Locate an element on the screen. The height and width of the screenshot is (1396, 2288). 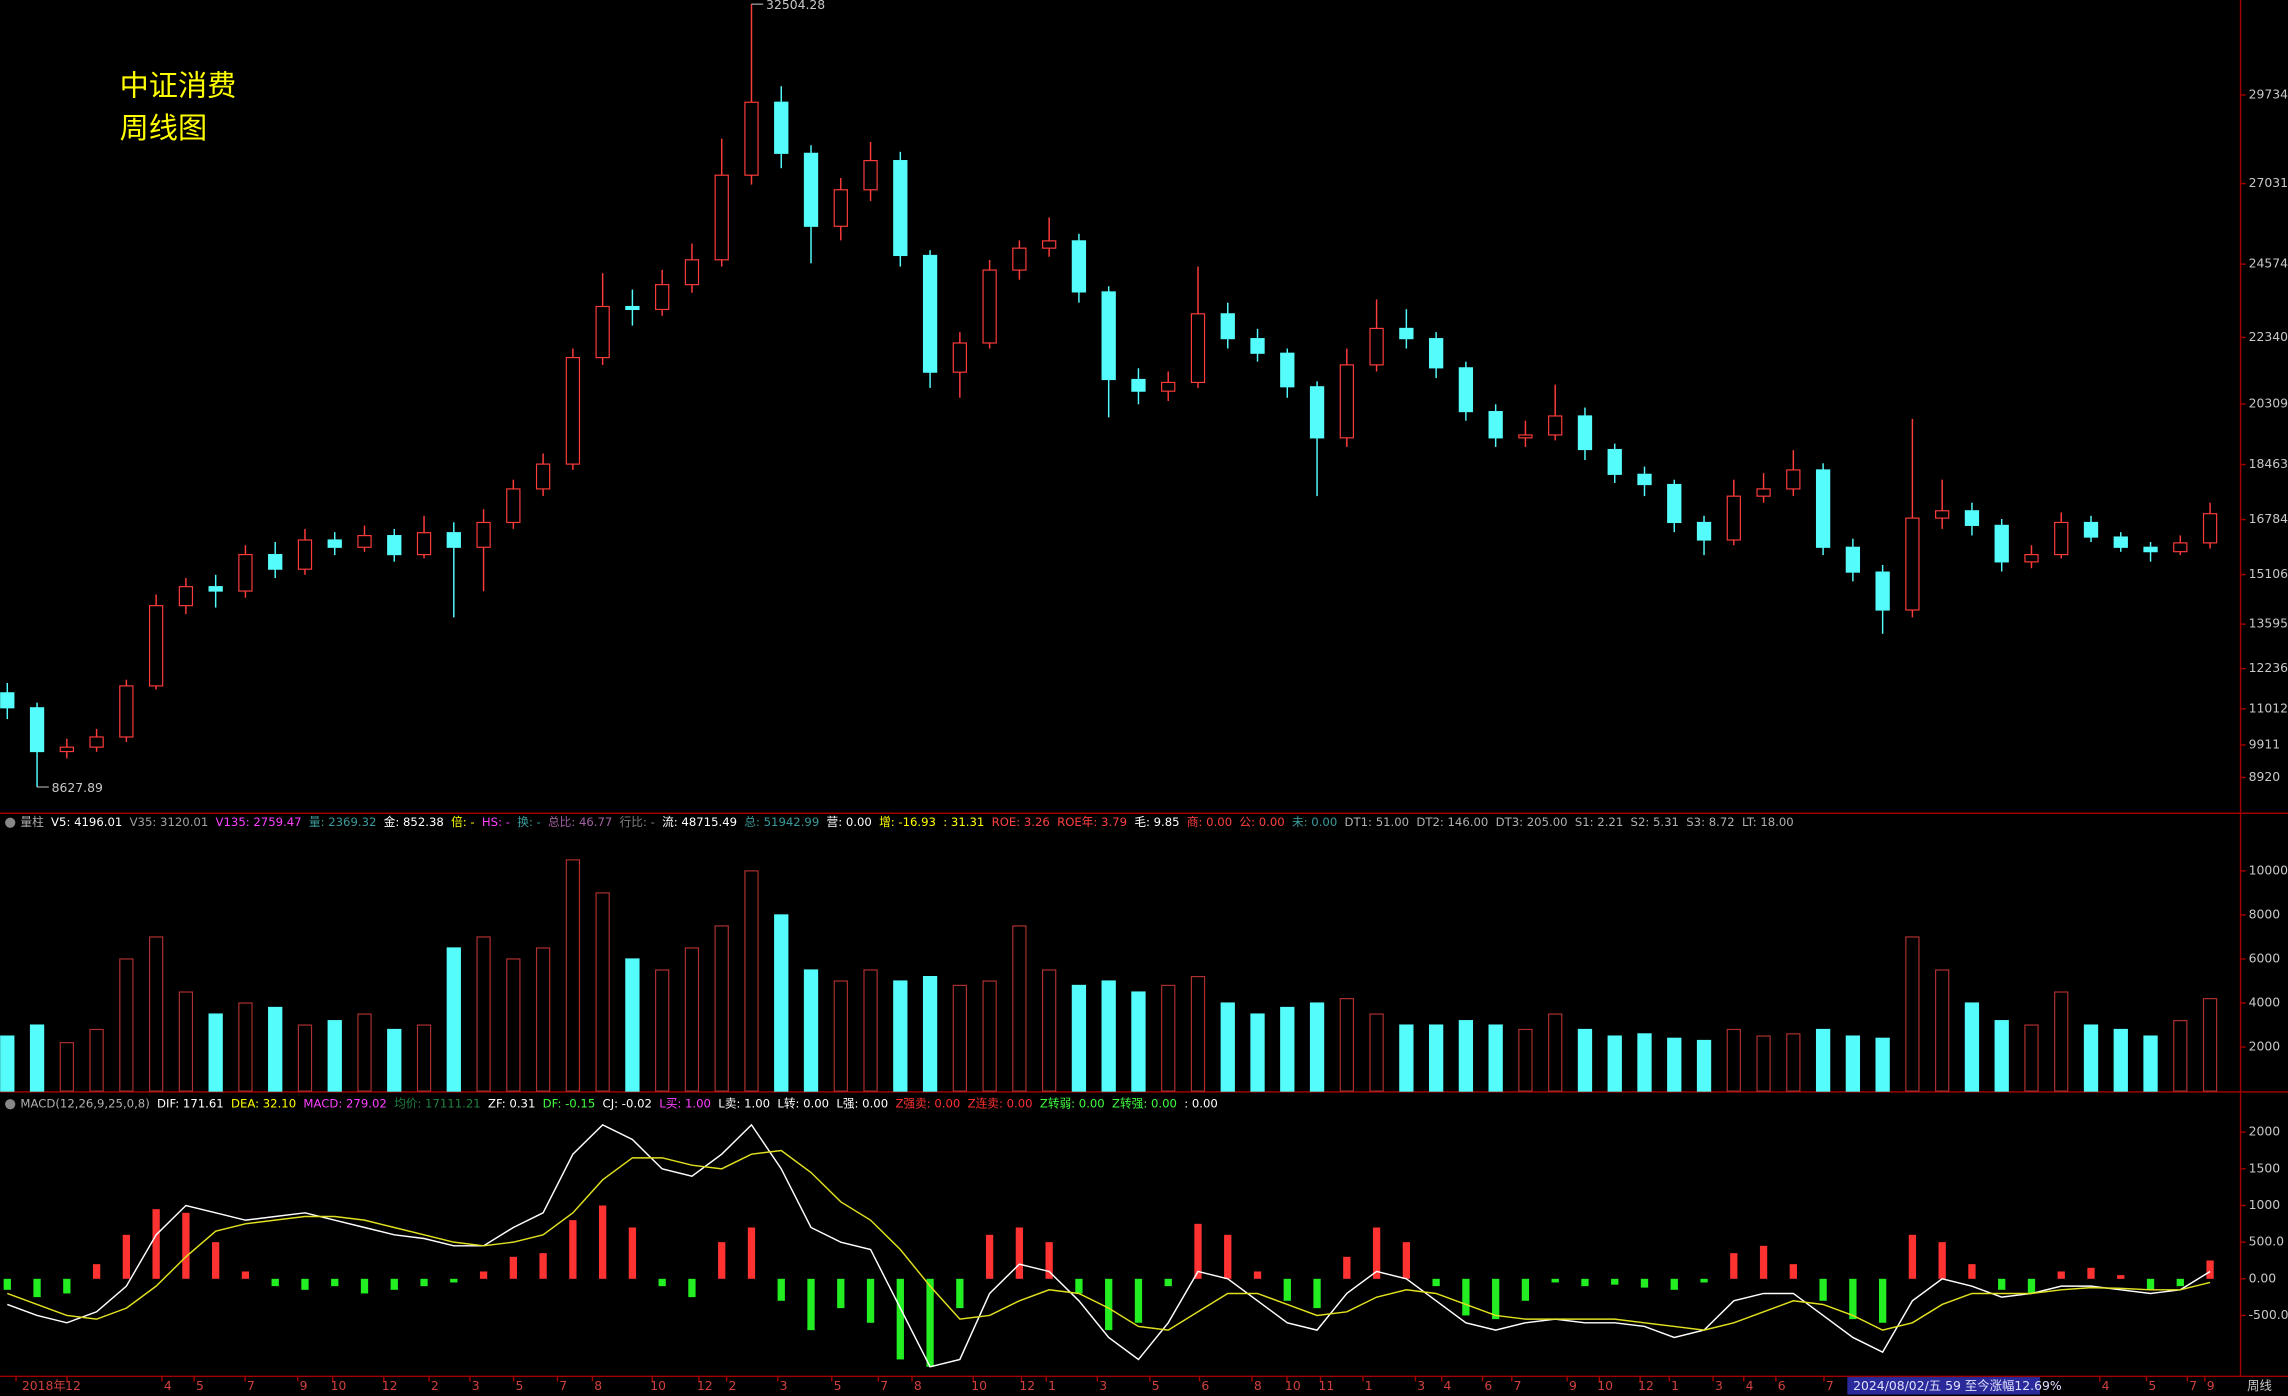
x-tick-label: 11 is located at coordinates (1327, 1385).